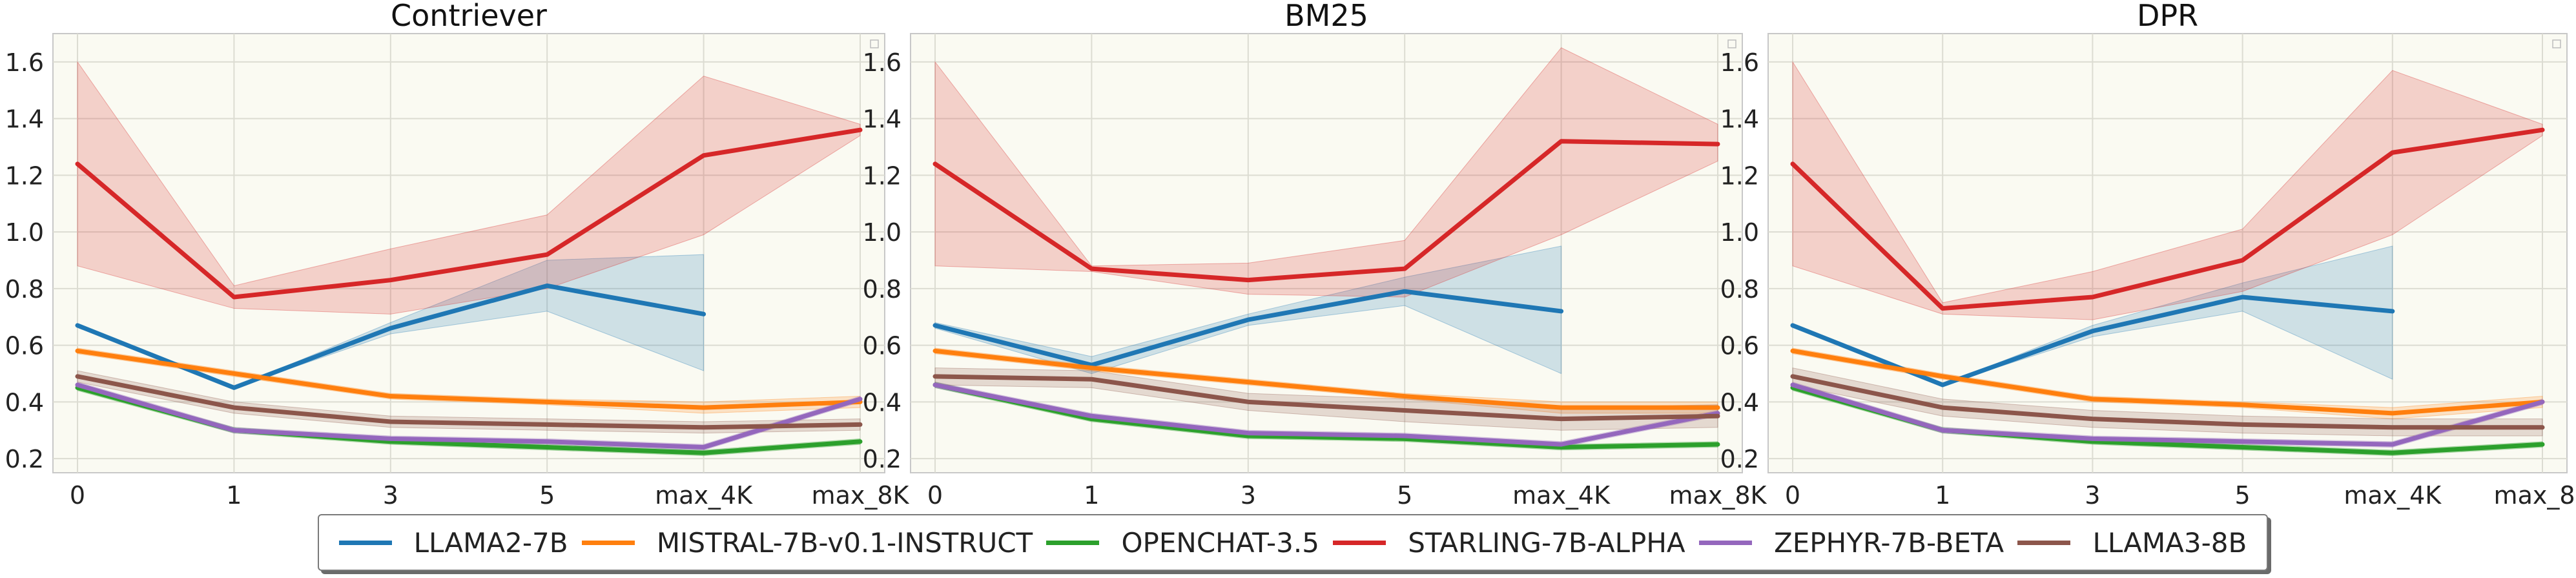 This screenshot has height=578, width=2576. I want to click on band-llama2-7b, so click(1248, 310).